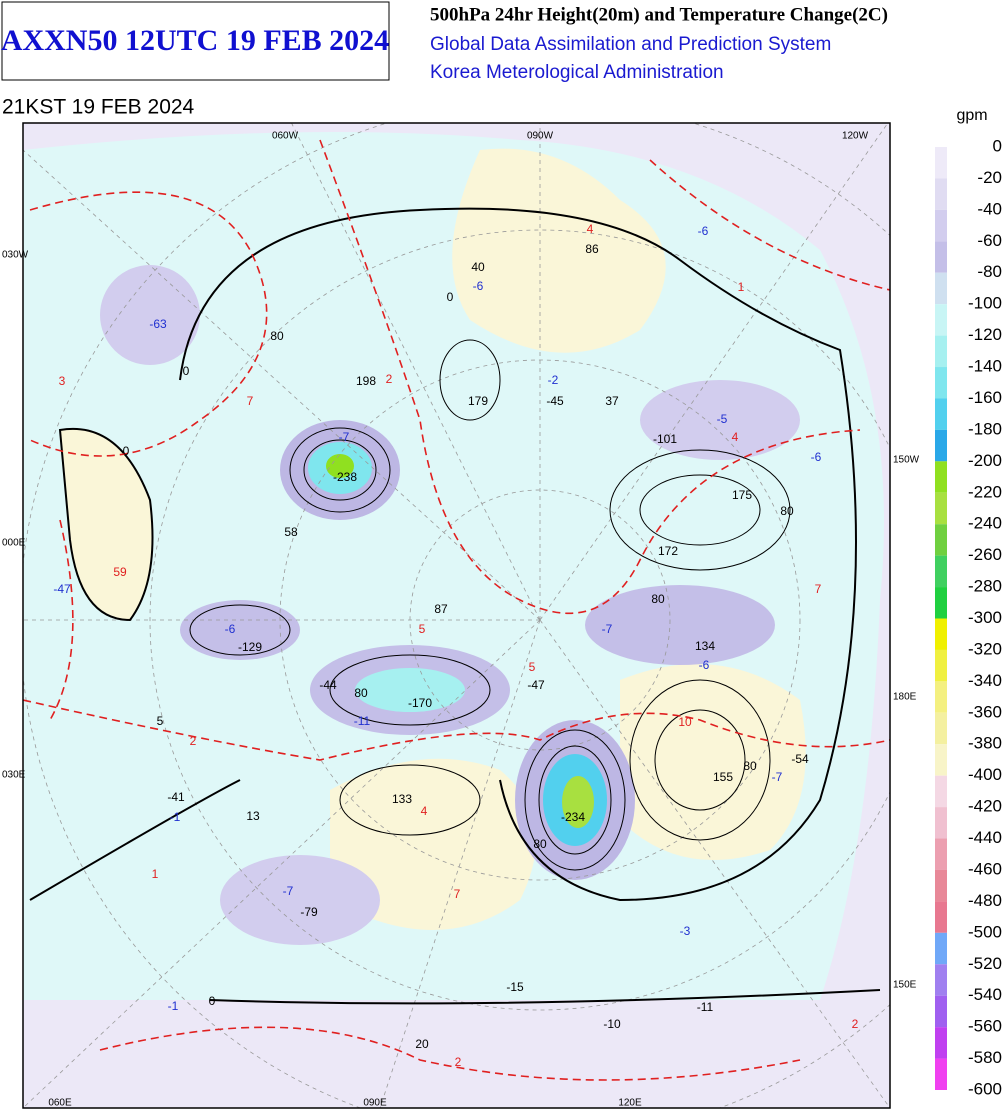 This screenshot has height=1120, width=1003. I want to click on colorbar-label: -400, so click(985, 774).